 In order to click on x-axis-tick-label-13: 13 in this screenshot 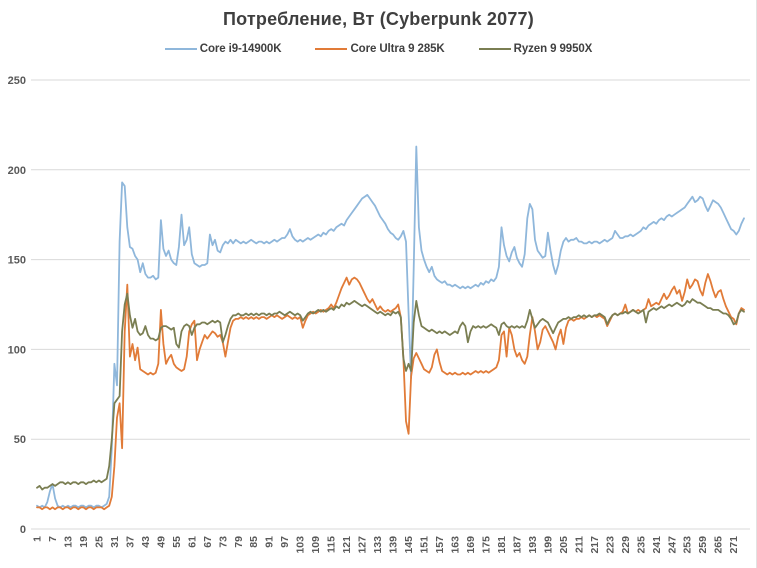, I will do `click(68, 542)`.